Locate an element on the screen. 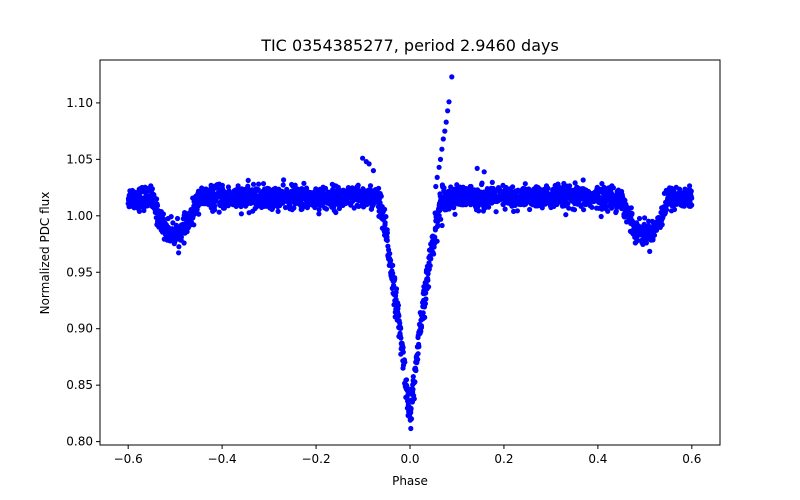  y-axis-label: Normalized PDC flux is located at coordinates (45, 253).